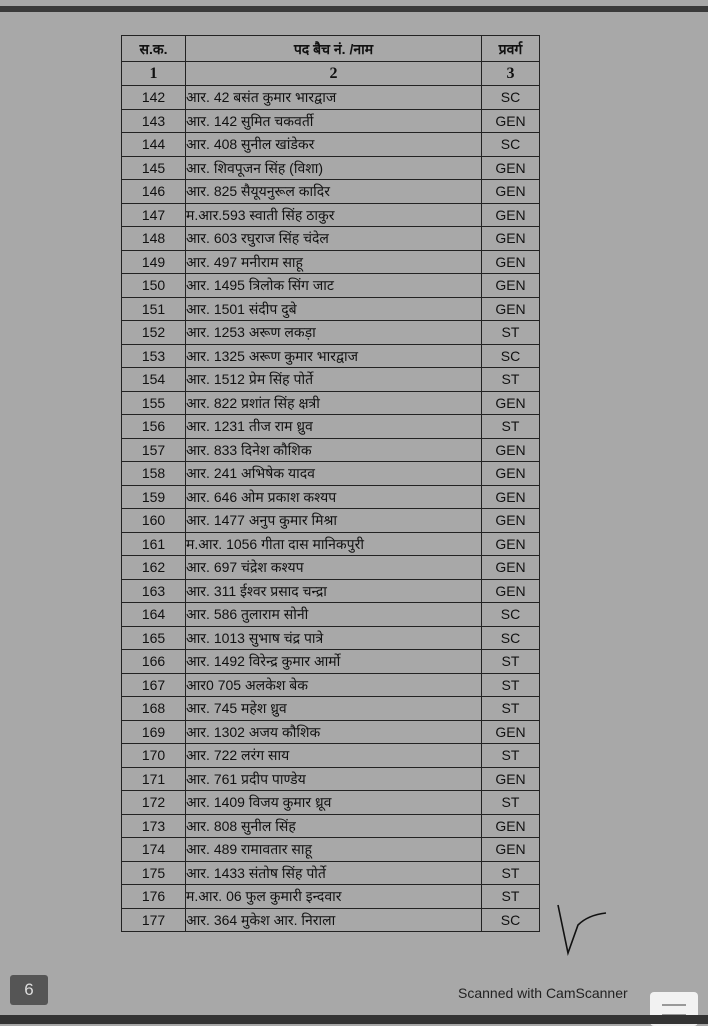 The image size is (708, 1026). Describe the element at coordinates (330, 120) in the screenshot. I see `table-row: 143 आर. 142 सुमित चकवर्ती GEN` at that location.